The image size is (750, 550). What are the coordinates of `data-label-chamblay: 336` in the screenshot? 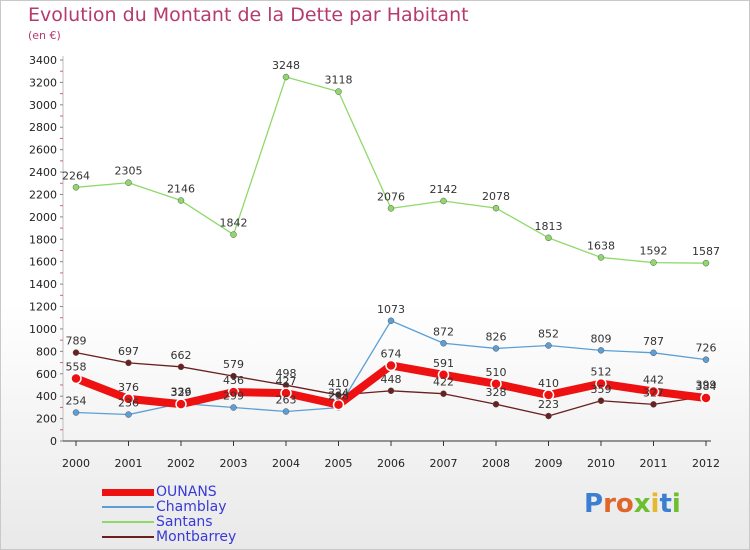 It's located at (181, 391).